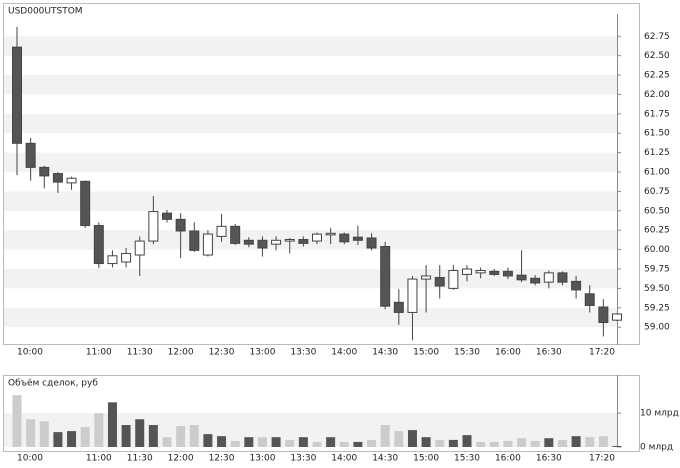 The width and height of the screenshot is (680, 468). Describe the element at coordinates (657, 250) in the screenshot. I see `y-tick-label: 60.00` at that location.